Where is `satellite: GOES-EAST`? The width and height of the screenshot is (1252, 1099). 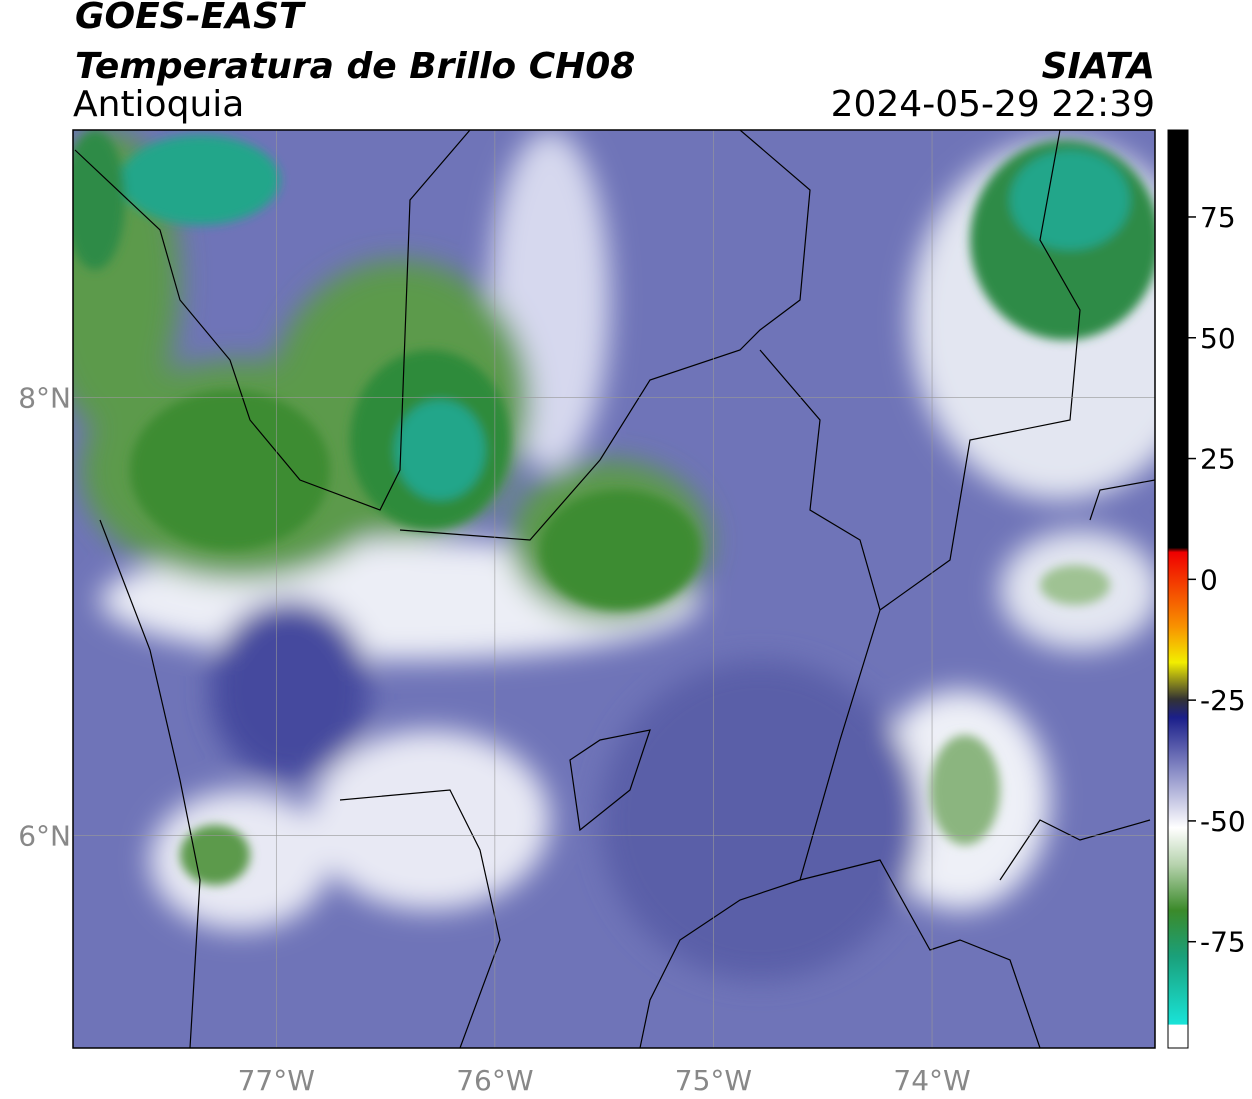
satellite: GOES-EAST is located at coordinates (190, 18).